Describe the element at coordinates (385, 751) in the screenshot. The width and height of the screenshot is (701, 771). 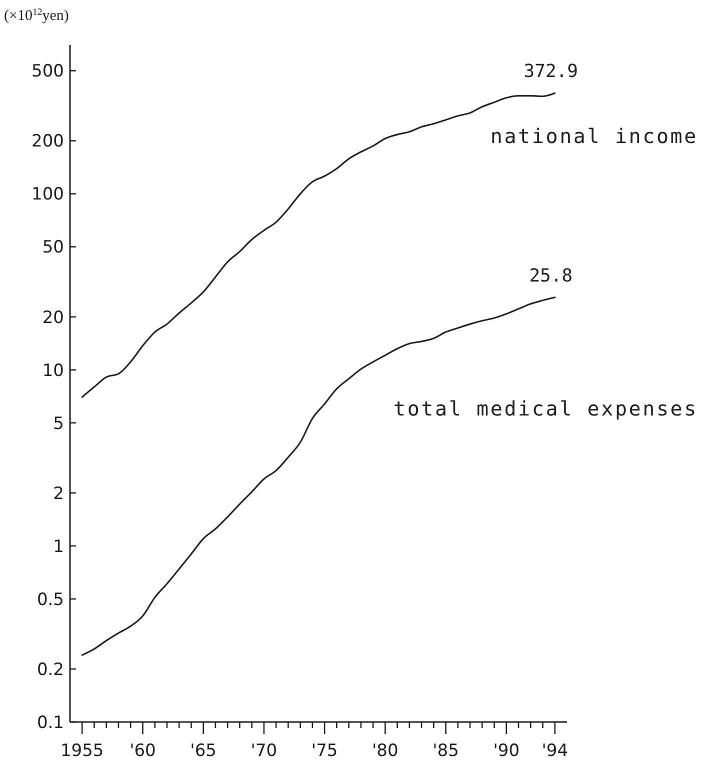
I see `x-tick-label: '80` at that location.